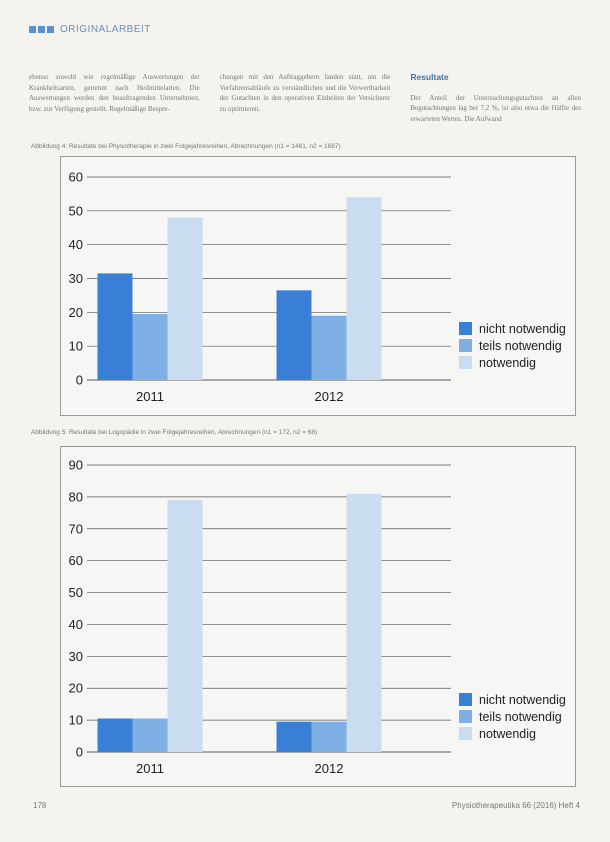  I want to click on y-tick-label: 80, so click(76, 496).